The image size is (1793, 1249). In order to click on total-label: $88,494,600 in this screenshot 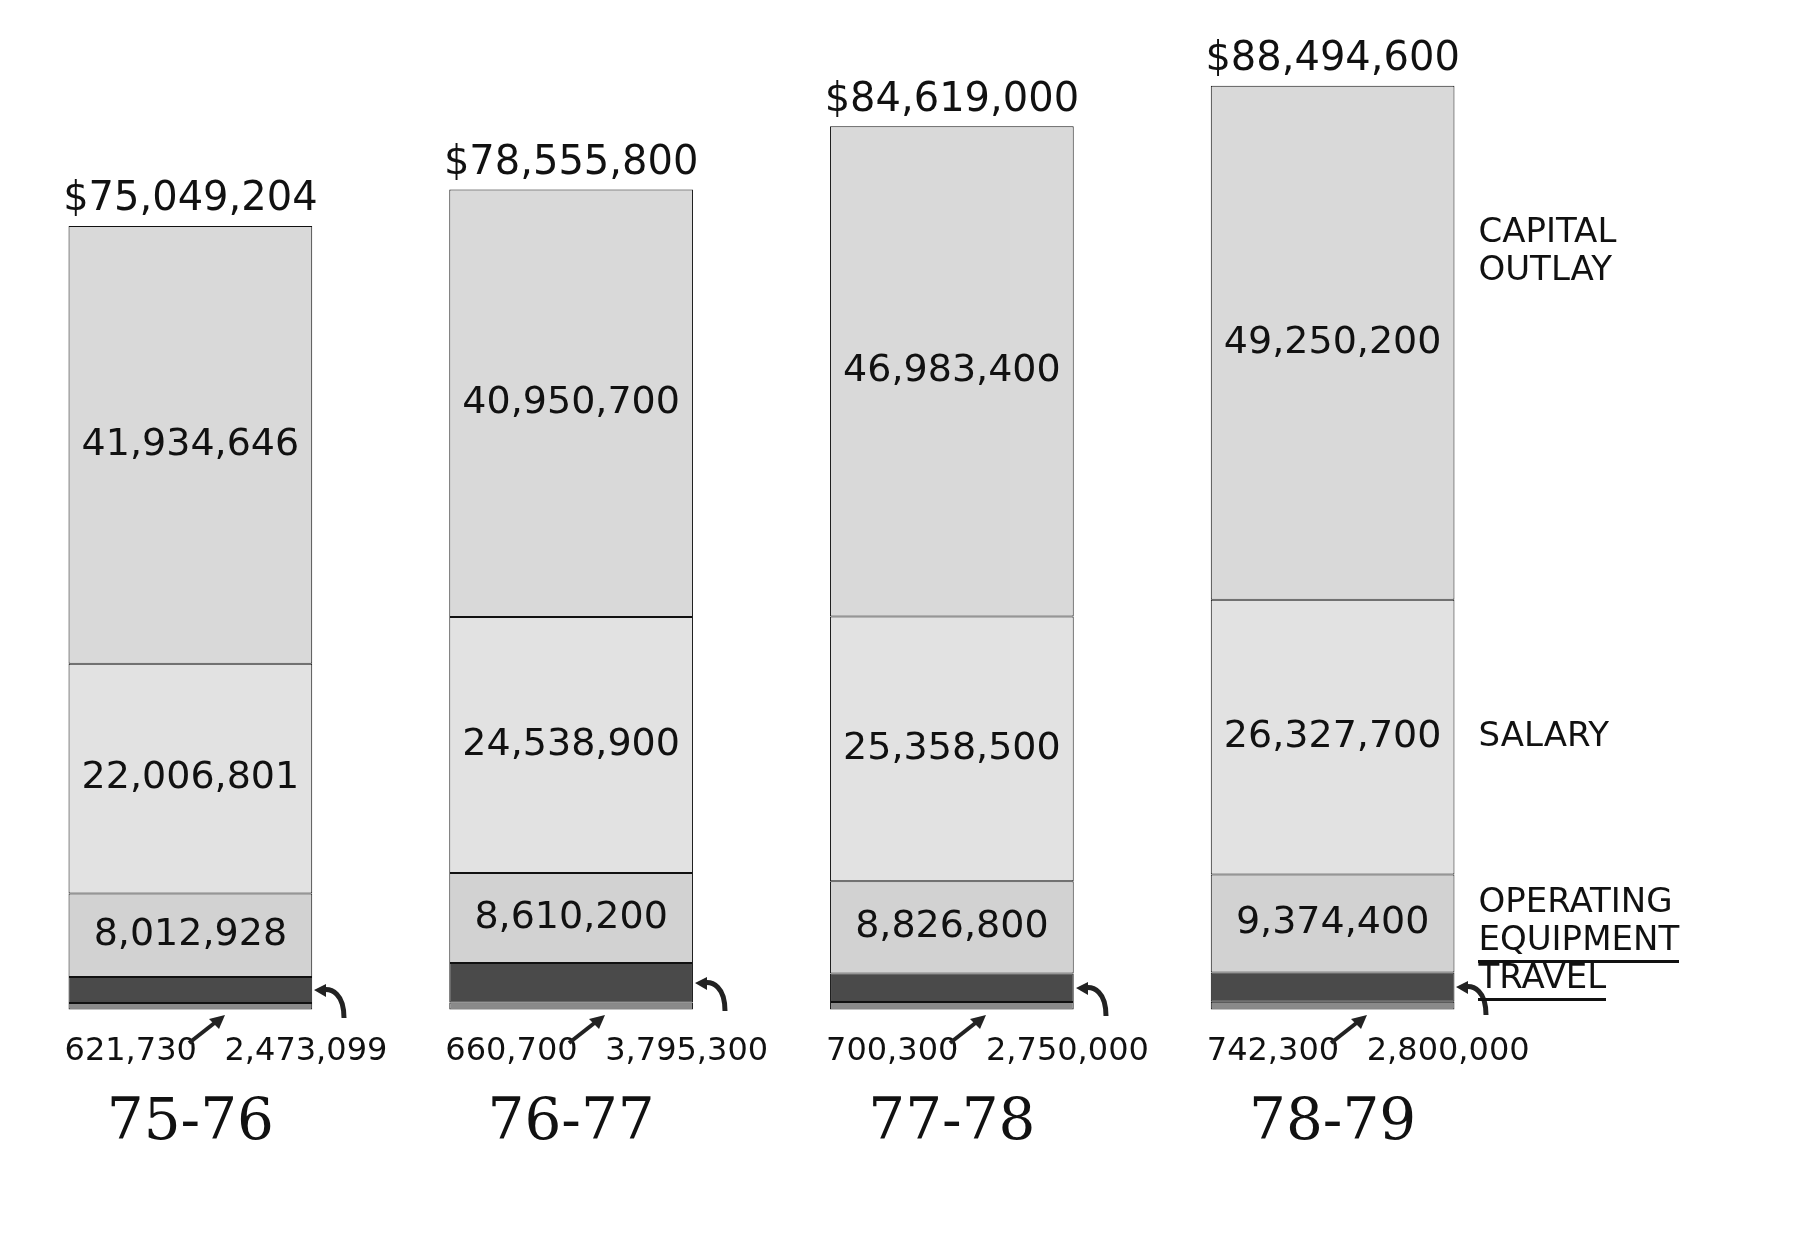, I will do `click(1332, 56)`.